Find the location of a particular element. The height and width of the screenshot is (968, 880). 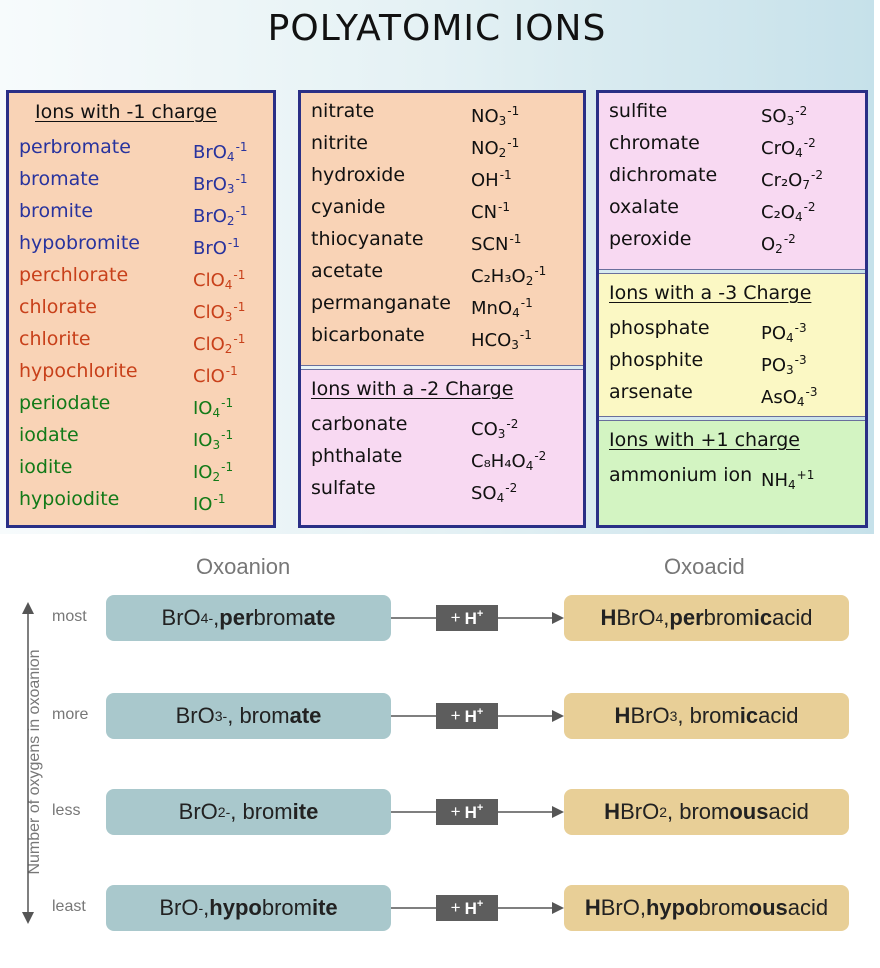

ion-row-phosphate: phosphate PO4-3 is located at coordinates (732, 328).